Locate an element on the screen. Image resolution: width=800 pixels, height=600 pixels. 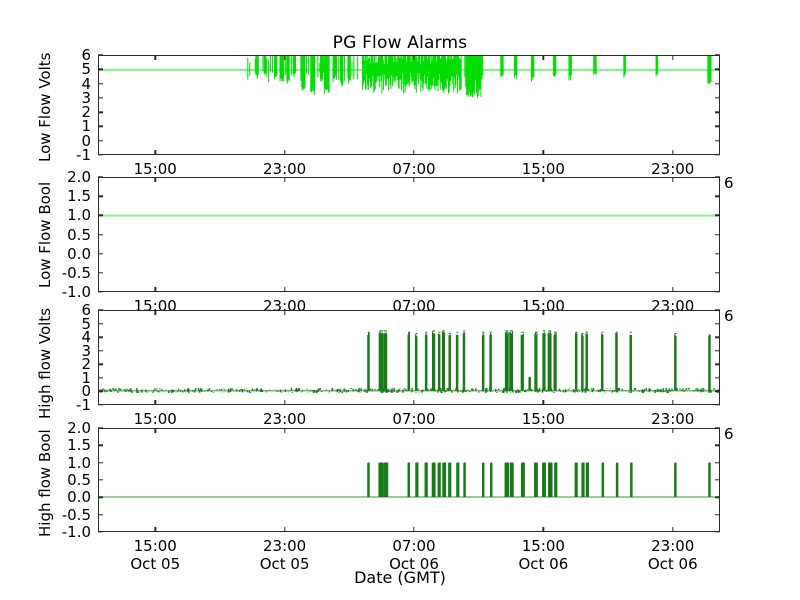
xtick-label: 23:00 Oct 05 is located at coordinates (285, 555).